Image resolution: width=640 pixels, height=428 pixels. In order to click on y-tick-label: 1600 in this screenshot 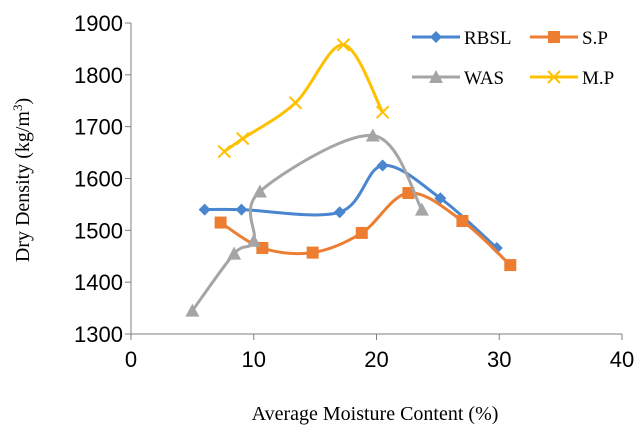, I will do `click(98, 179)`.